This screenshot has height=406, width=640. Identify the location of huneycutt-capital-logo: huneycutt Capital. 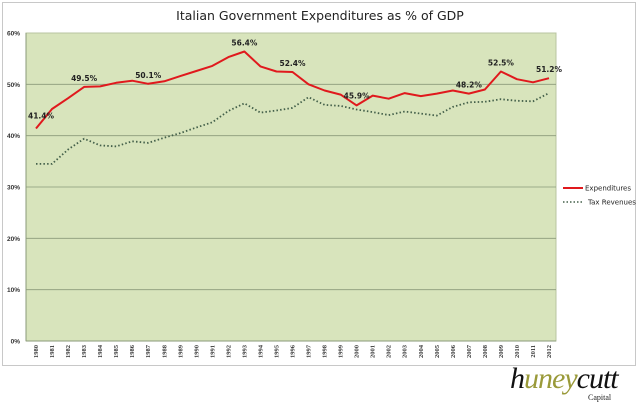
(573, 384).